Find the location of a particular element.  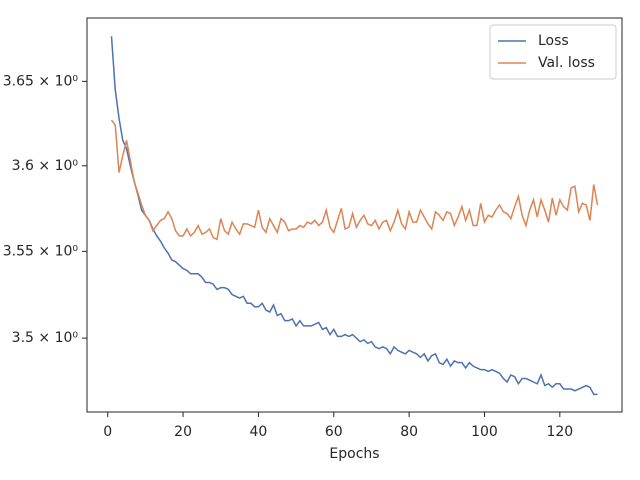

x-tick-label: 0 is located at coordinates (107, 432).